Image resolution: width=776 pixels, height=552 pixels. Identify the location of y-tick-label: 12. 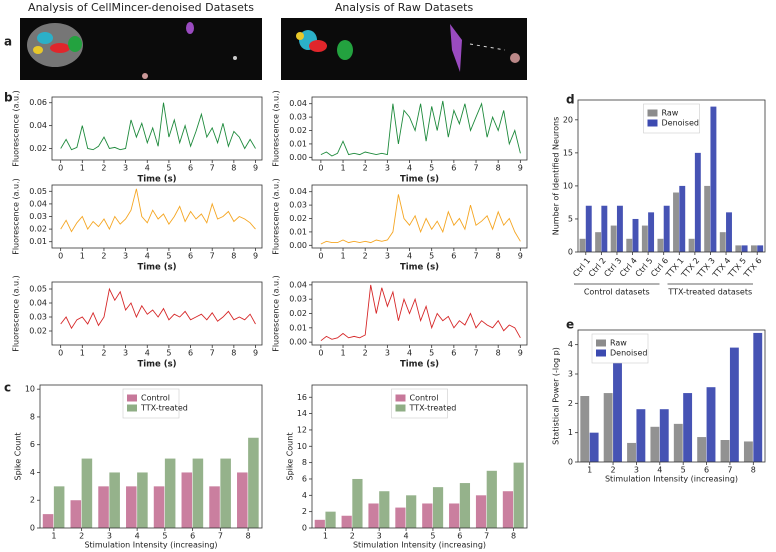
(302, 429).